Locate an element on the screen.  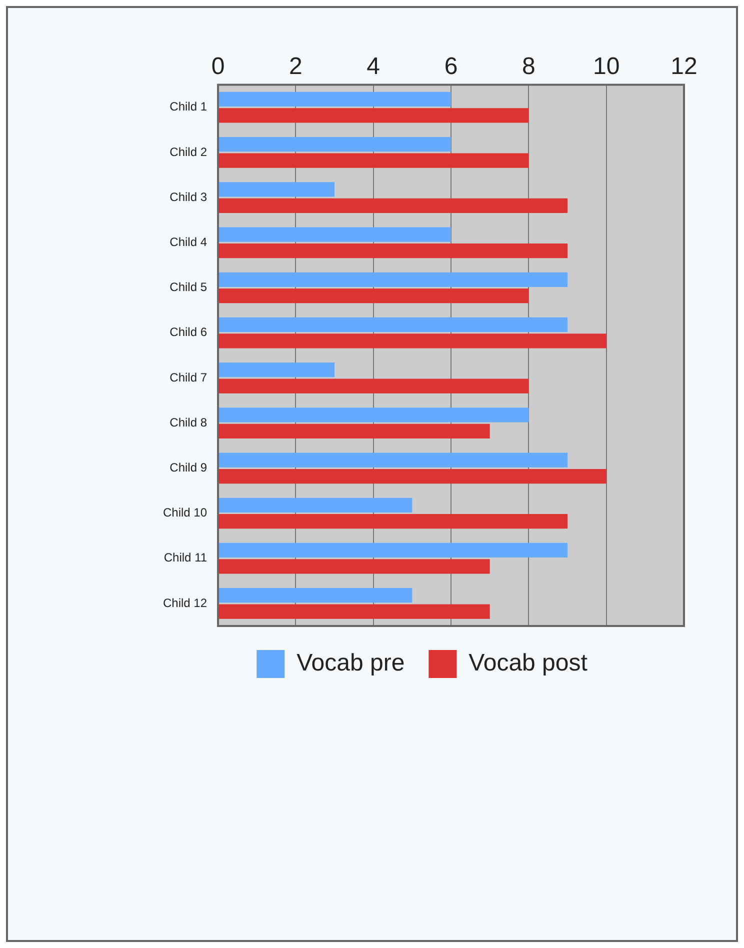
y-tick-label: Child 5 is located at coordinates (189, 287).